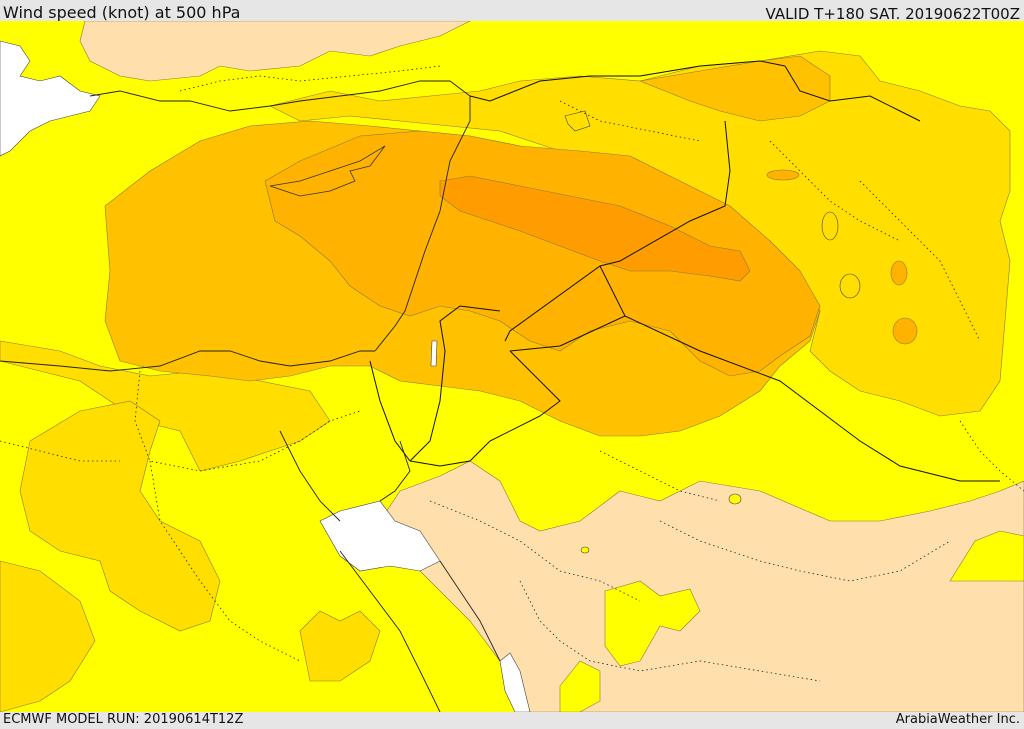 This screenshot has width=1024, height=729. I want to click on coastline-red-sea, so click(420, 631).